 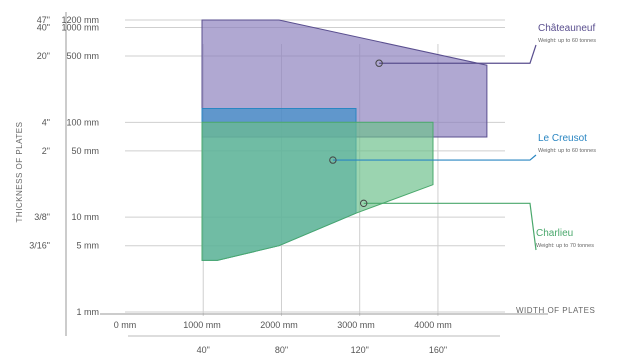 What do you see at coordinates (360, 350) in the screenshot?
I see `x-tick-label-inches: 120"` at bounding box center [360, 350].